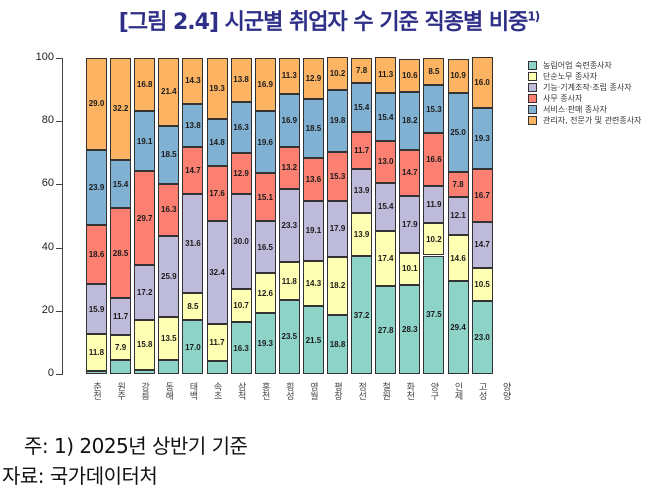  I want to click on bar-segment-clerical: 15.3, so click(337, 176).